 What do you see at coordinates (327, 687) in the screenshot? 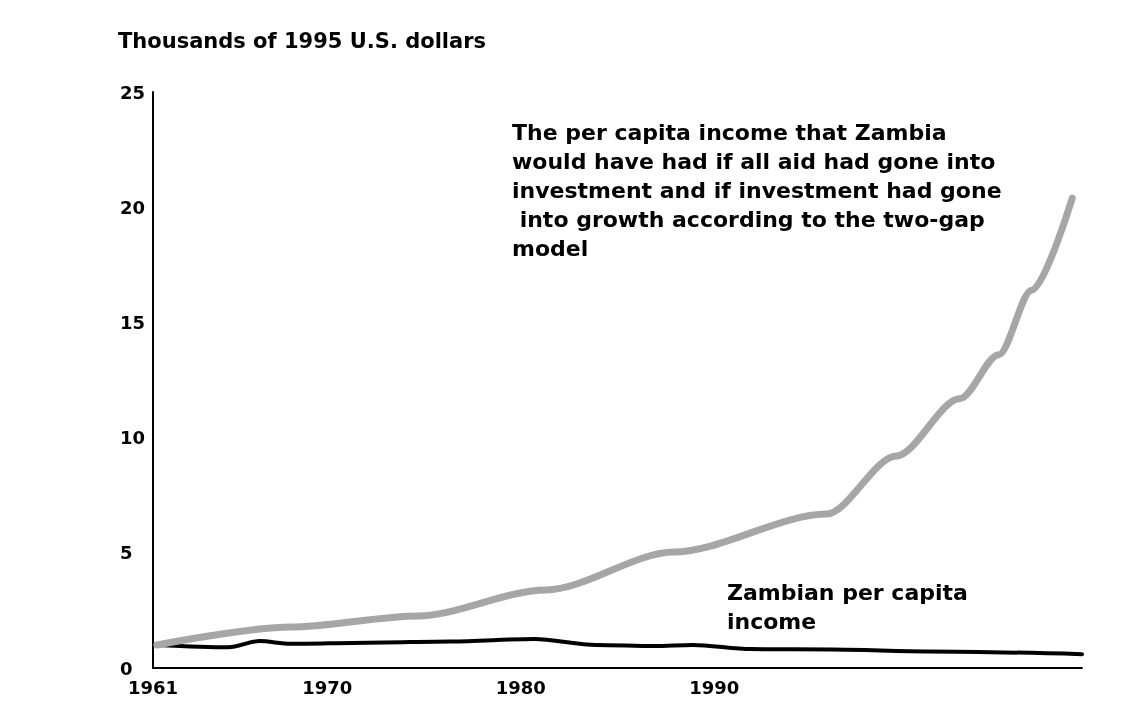
I see `x-tick-label: 1970` at bounding box center [327, 687].